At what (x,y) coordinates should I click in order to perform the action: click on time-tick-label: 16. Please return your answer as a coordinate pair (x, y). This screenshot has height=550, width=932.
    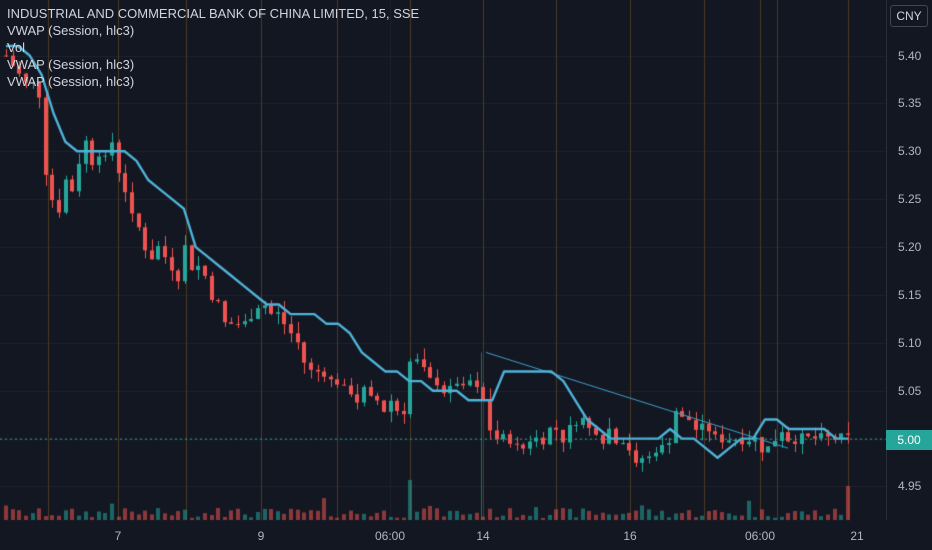
    Looking at the image, I should click on (630, 536).